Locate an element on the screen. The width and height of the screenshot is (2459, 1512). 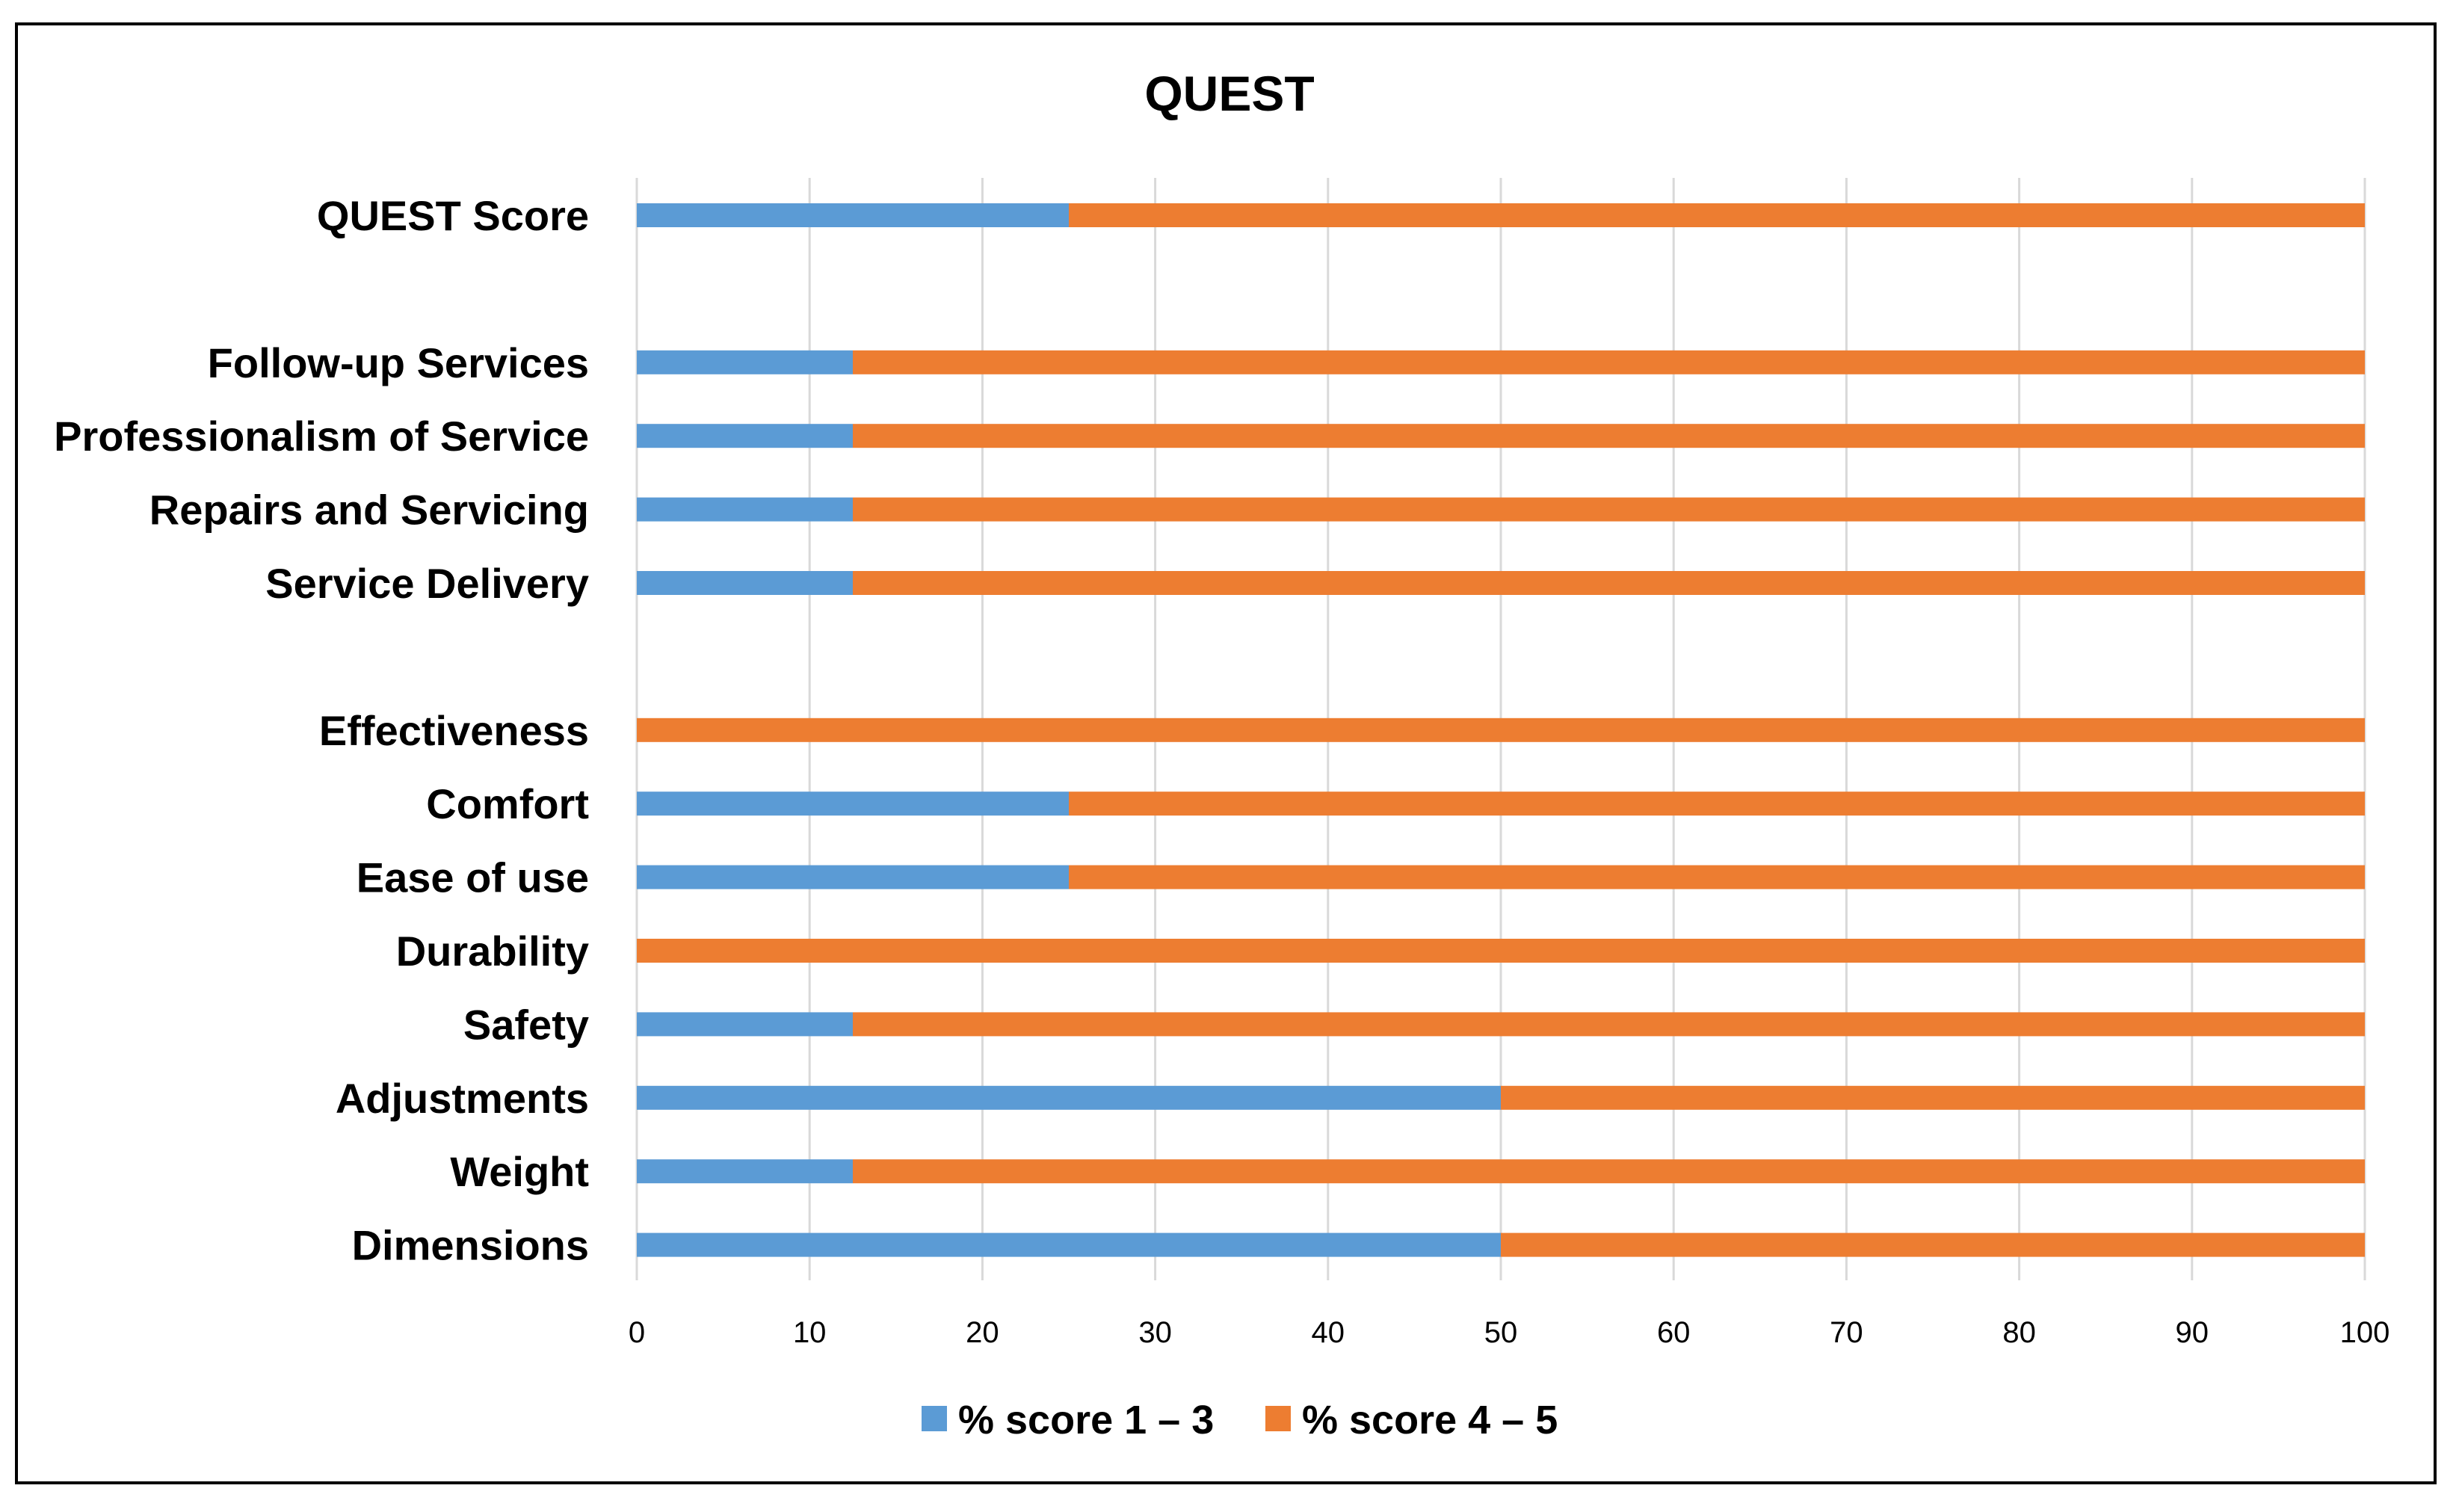
bar-score-4-5-professionalism-of-service is located at coordinates (1609, 436).